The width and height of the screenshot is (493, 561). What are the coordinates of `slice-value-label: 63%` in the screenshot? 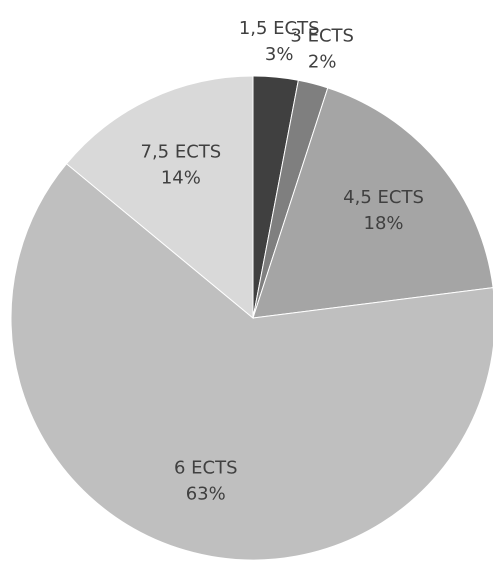 It's located at (206, 494).